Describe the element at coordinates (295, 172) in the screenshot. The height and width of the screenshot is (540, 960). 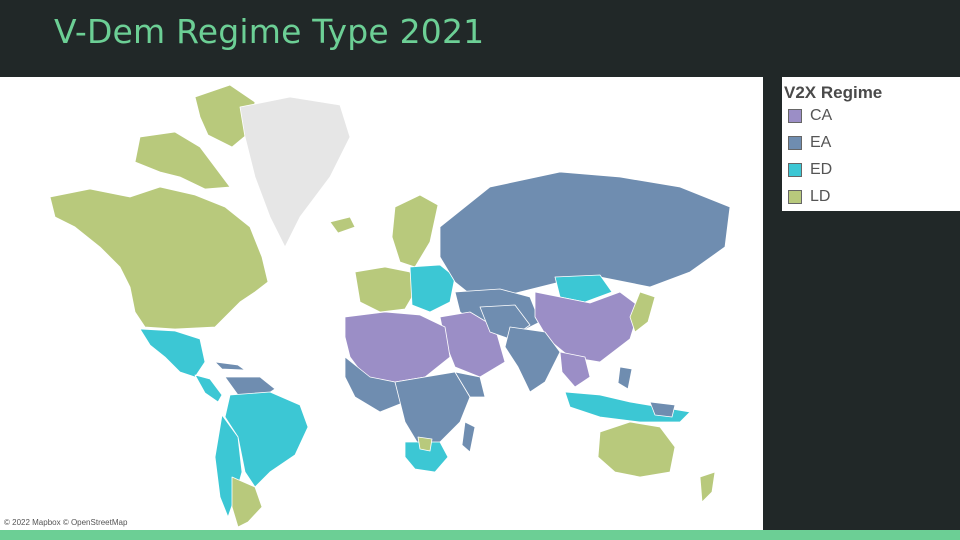
I see `region-greenland` at that location.